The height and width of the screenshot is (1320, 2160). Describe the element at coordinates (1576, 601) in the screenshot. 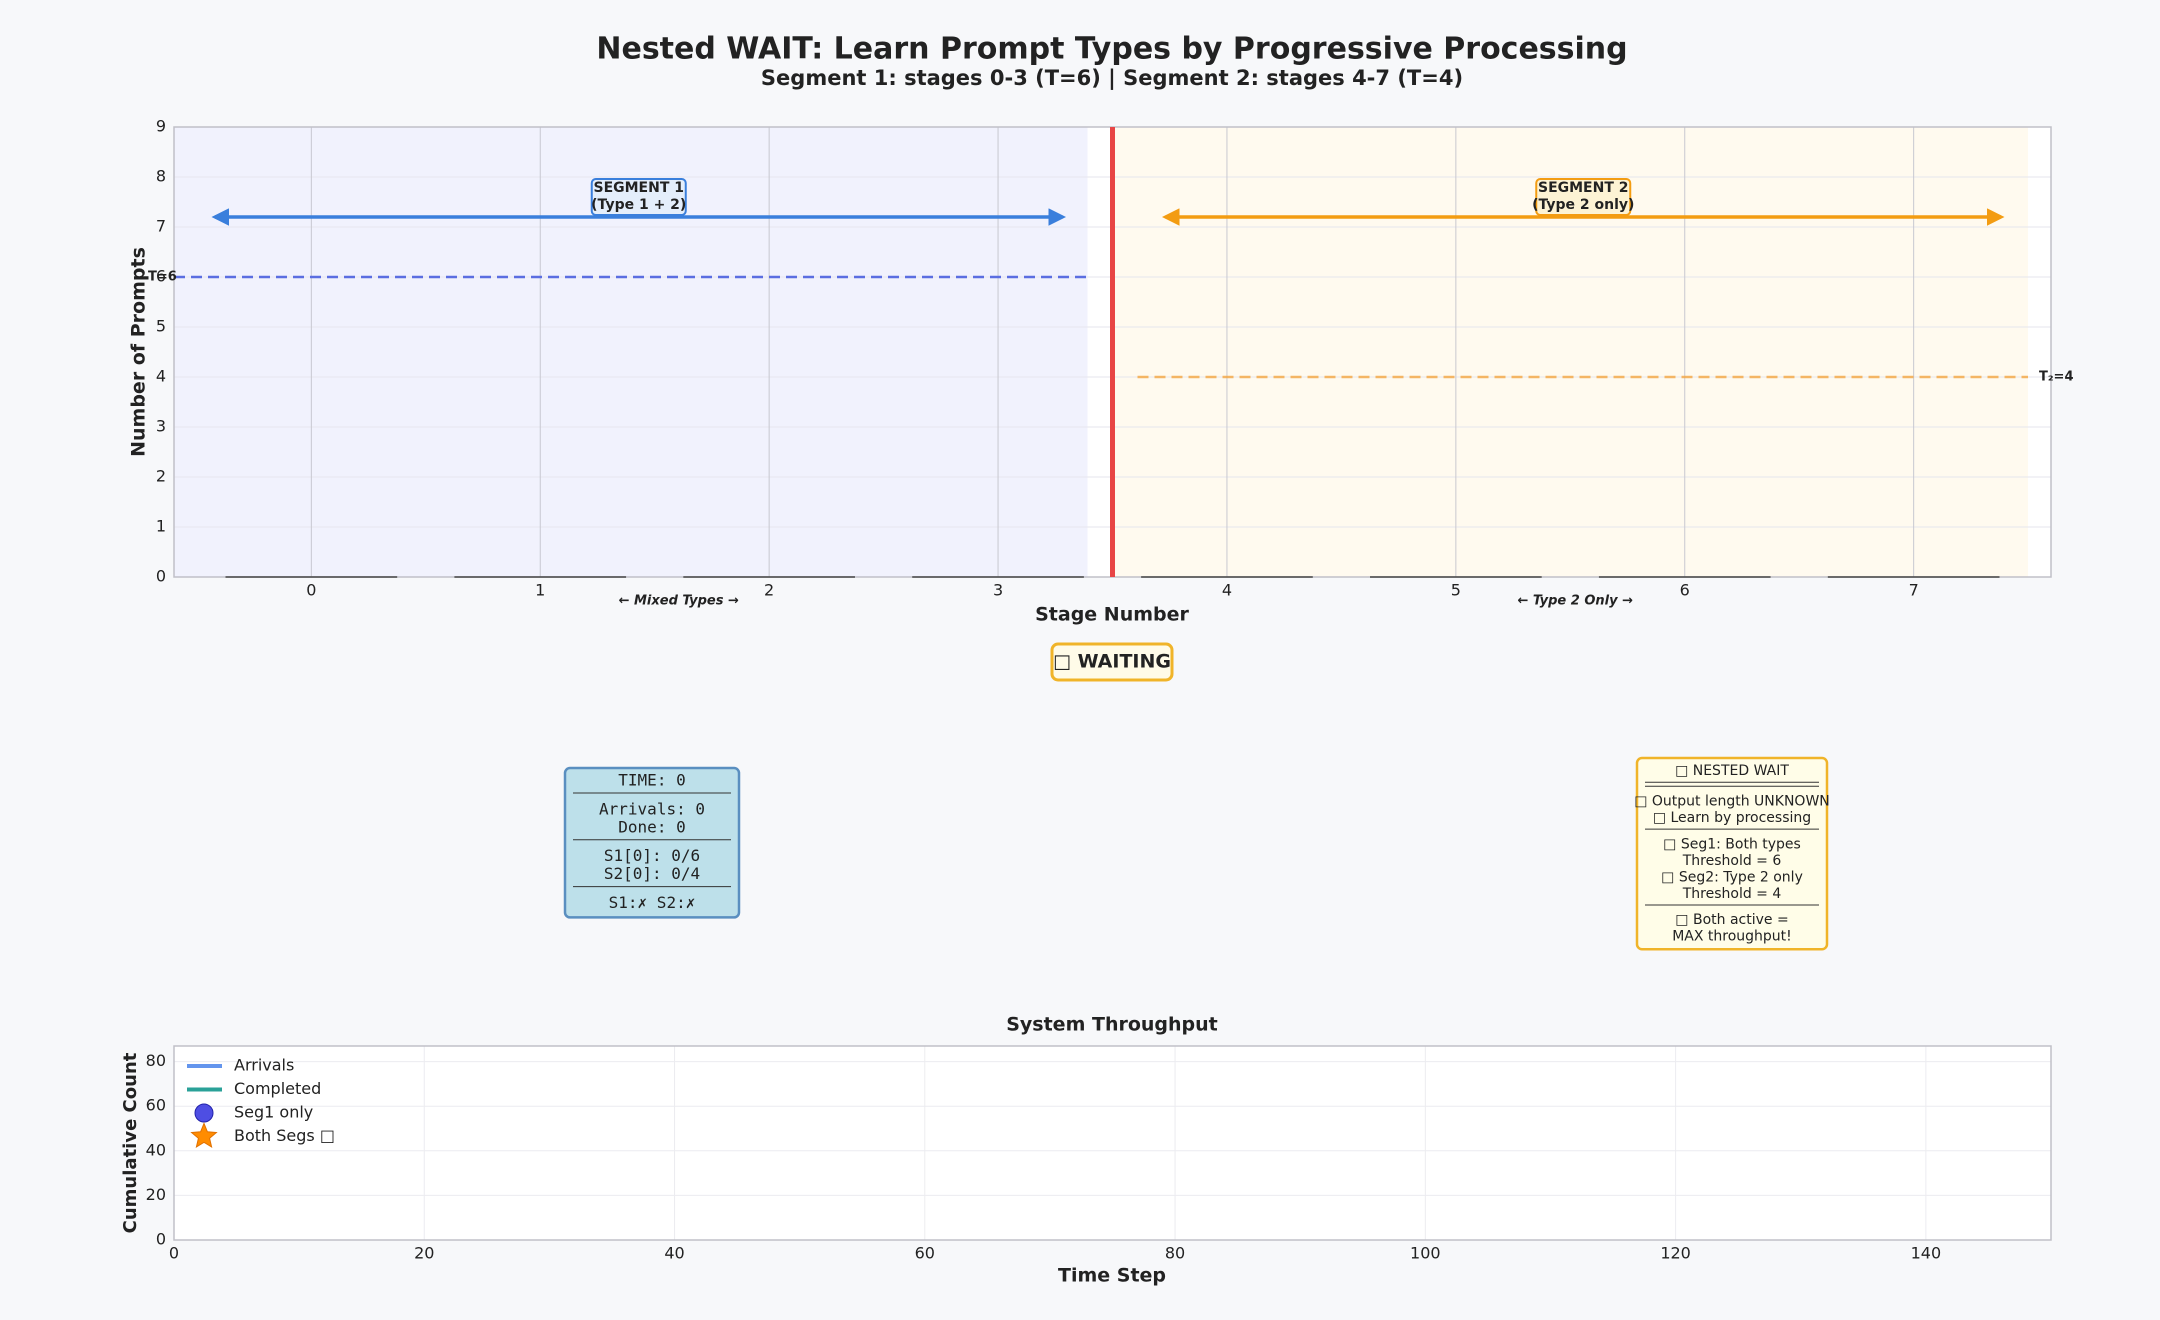

I see `segment-note: ← Type 2 Only →` at that location.